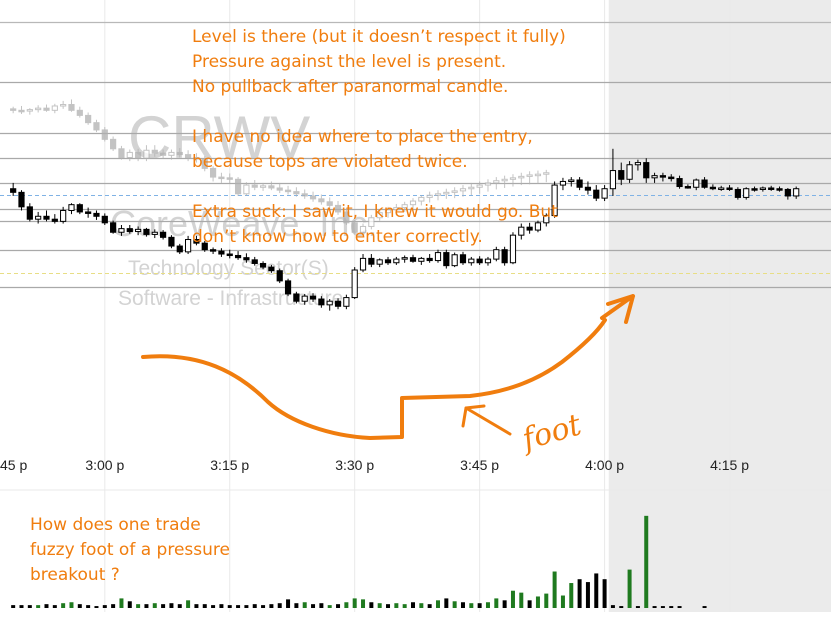 The image size is (831, 622). I want to click on time-axis: 45 p 3:00 p 3:15 p 3:30 p 3:45 p 4:00 p 4:15 p, so click(374, 465).